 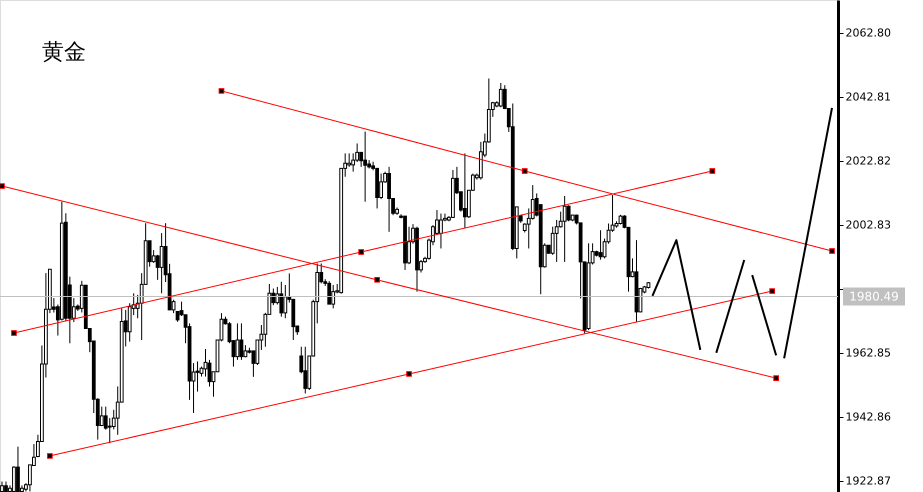 What do you see at coordinates (868, 481) in the screenshot?
I see `y-tick-label: 1922.87` at bounding box center [868, 481].